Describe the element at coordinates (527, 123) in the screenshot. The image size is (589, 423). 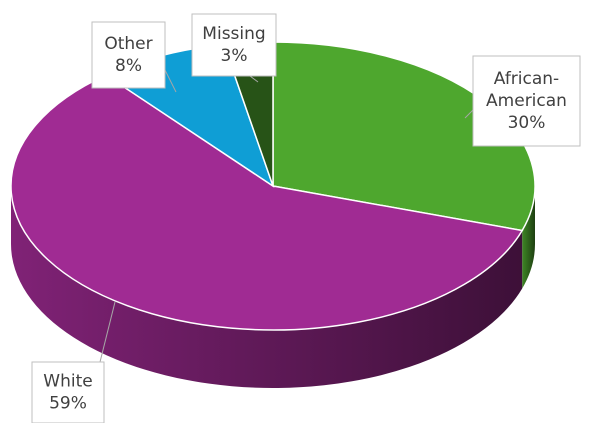
I see `label-value: 30%` at that location.